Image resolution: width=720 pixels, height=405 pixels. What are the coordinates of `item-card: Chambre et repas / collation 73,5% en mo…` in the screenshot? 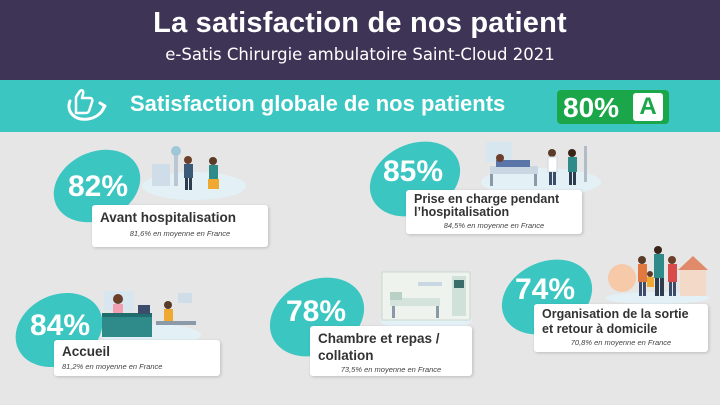 It's located at (391, 351).